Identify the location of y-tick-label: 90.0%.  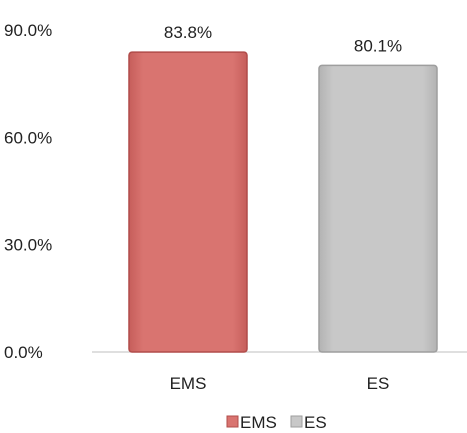
(28, 30).